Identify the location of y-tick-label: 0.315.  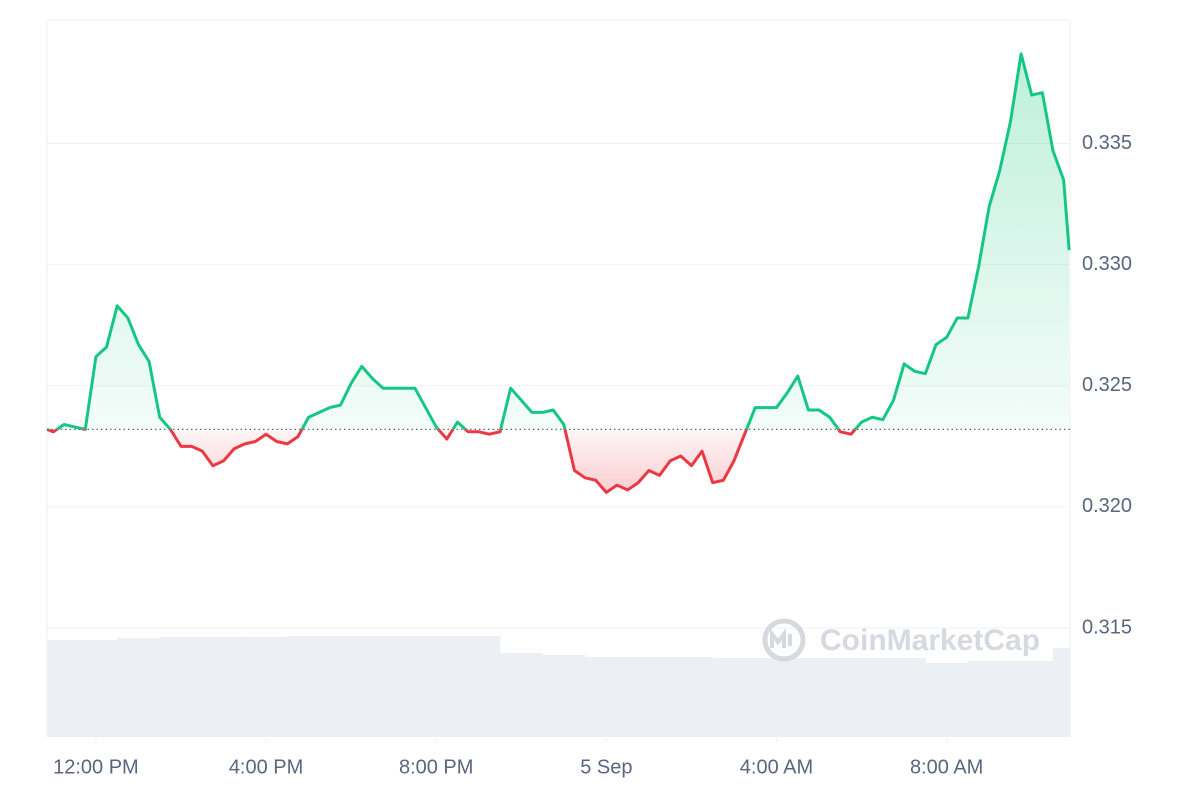
(1107, 627).